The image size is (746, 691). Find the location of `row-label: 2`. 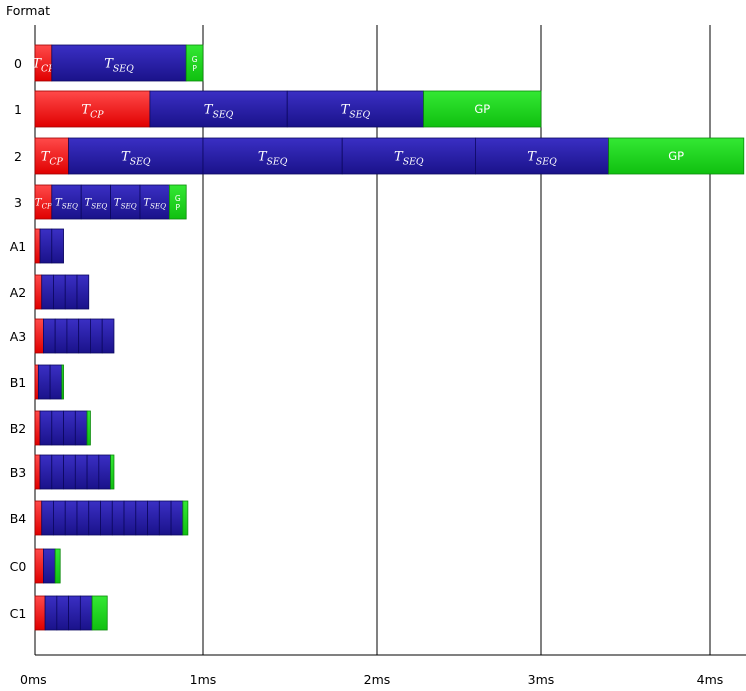

row-label: 2 is located at coordinates (18, 156).